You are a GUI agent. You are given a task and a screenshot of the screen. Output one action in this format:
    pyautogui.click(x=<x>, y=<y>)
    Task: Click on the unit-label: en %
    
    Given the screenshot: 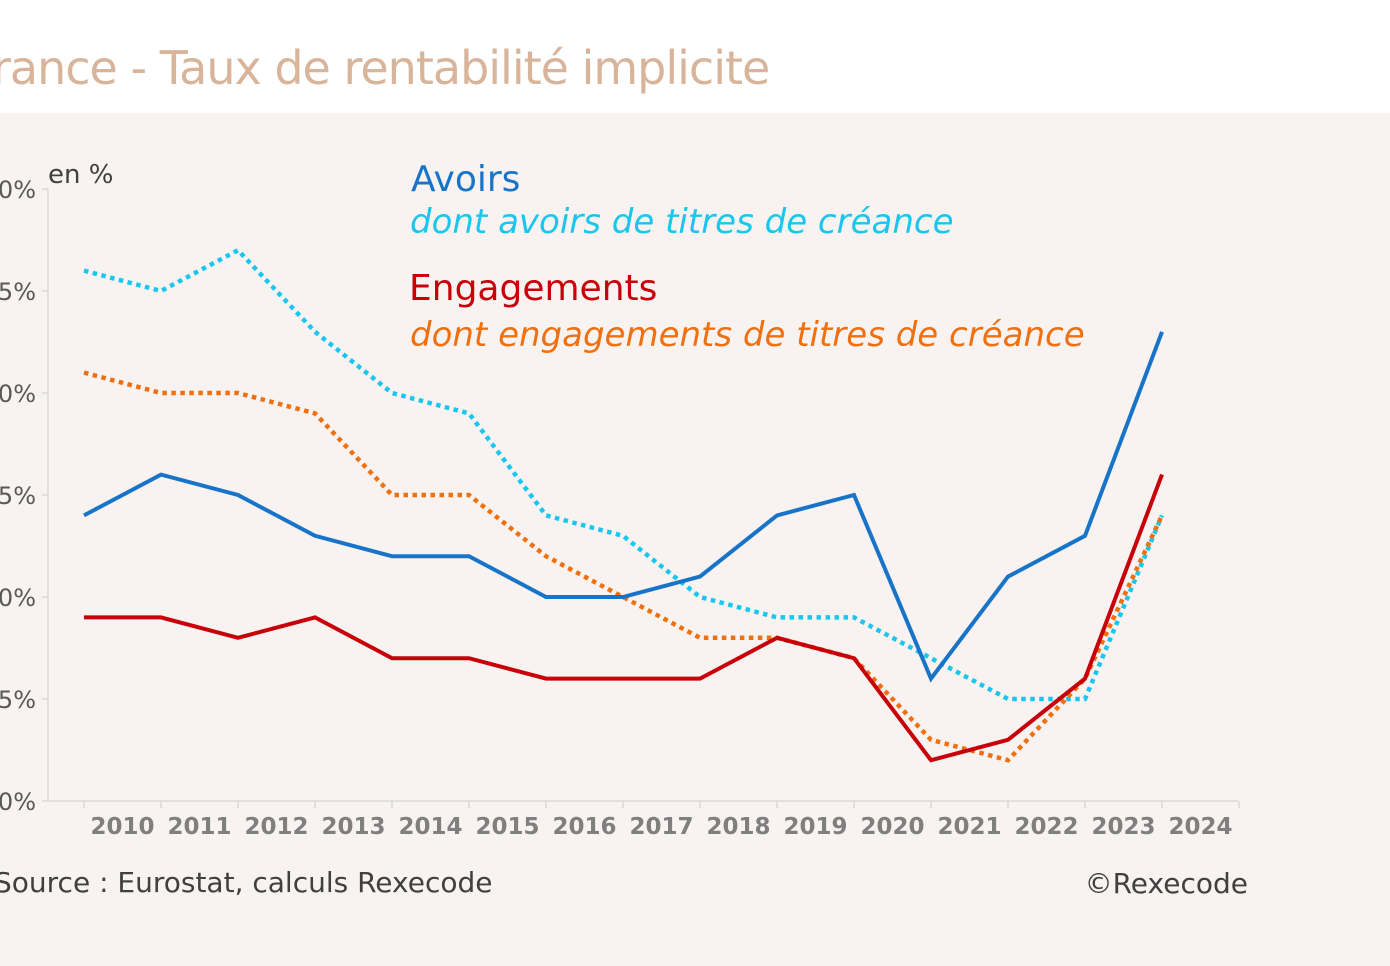 What is the action you would take?
    pyautogui.click(x=80, y=175)
    